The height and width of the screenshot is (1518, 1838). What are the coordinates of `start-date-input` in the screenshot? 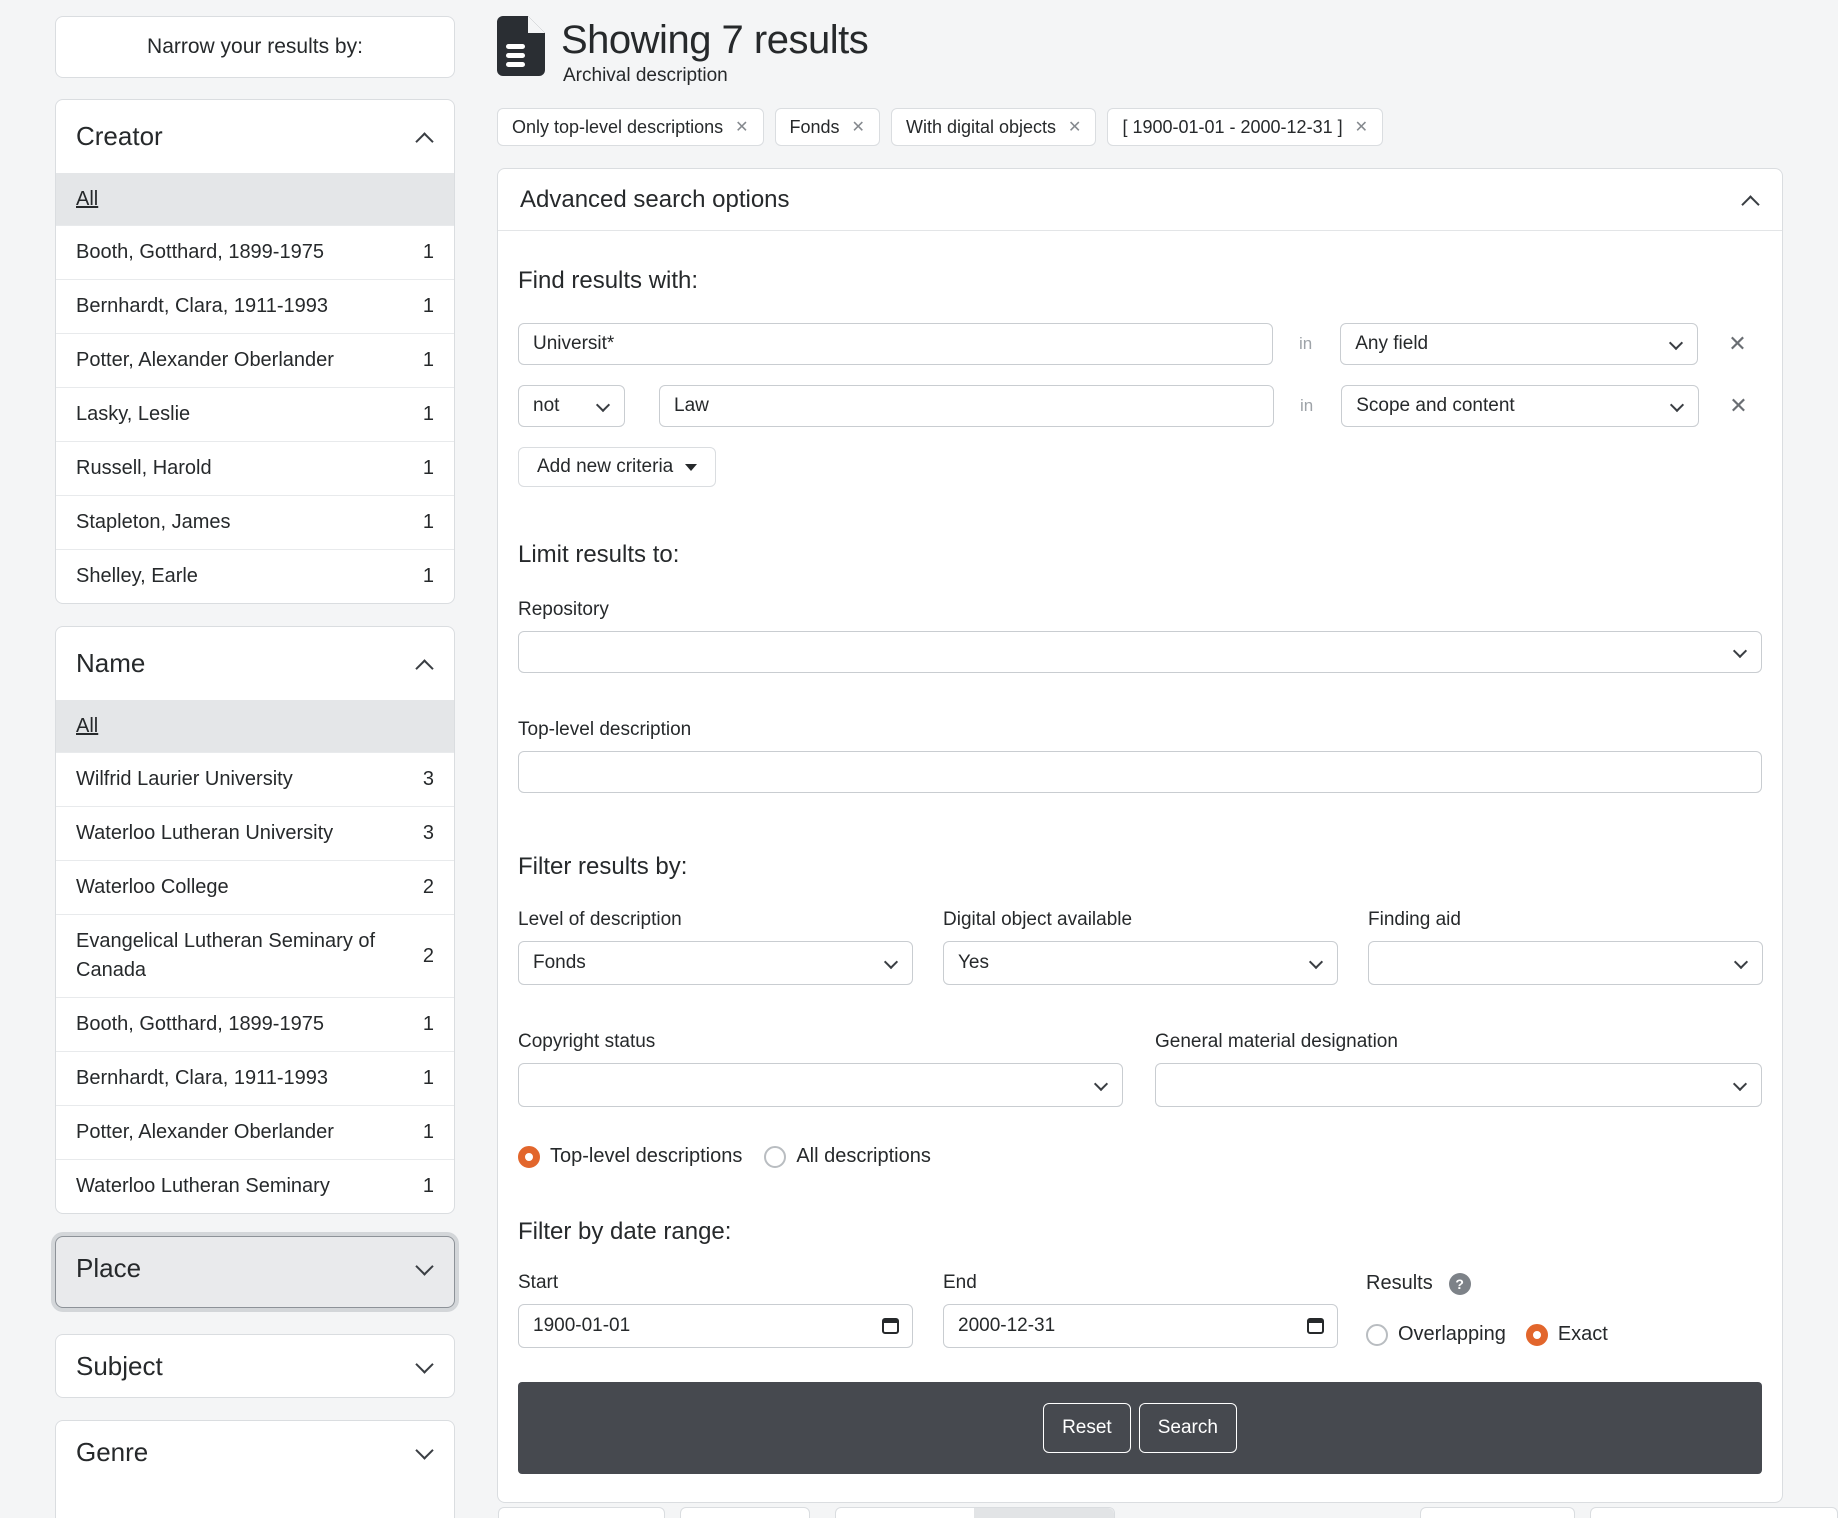 It's located at (715, 1326).